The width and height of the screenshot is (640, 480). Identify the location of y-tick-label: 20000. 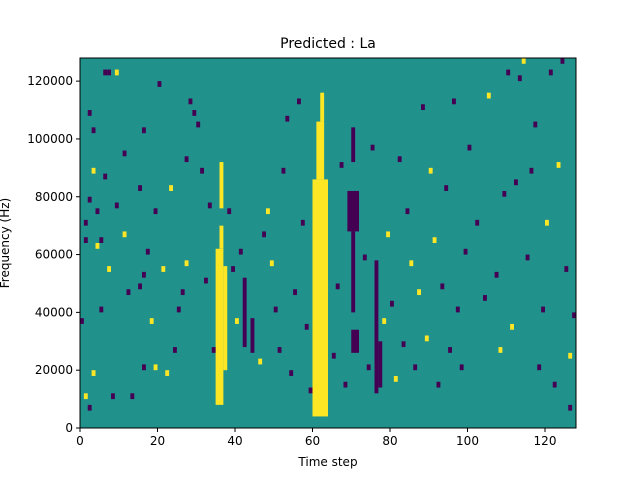
(54, 370).